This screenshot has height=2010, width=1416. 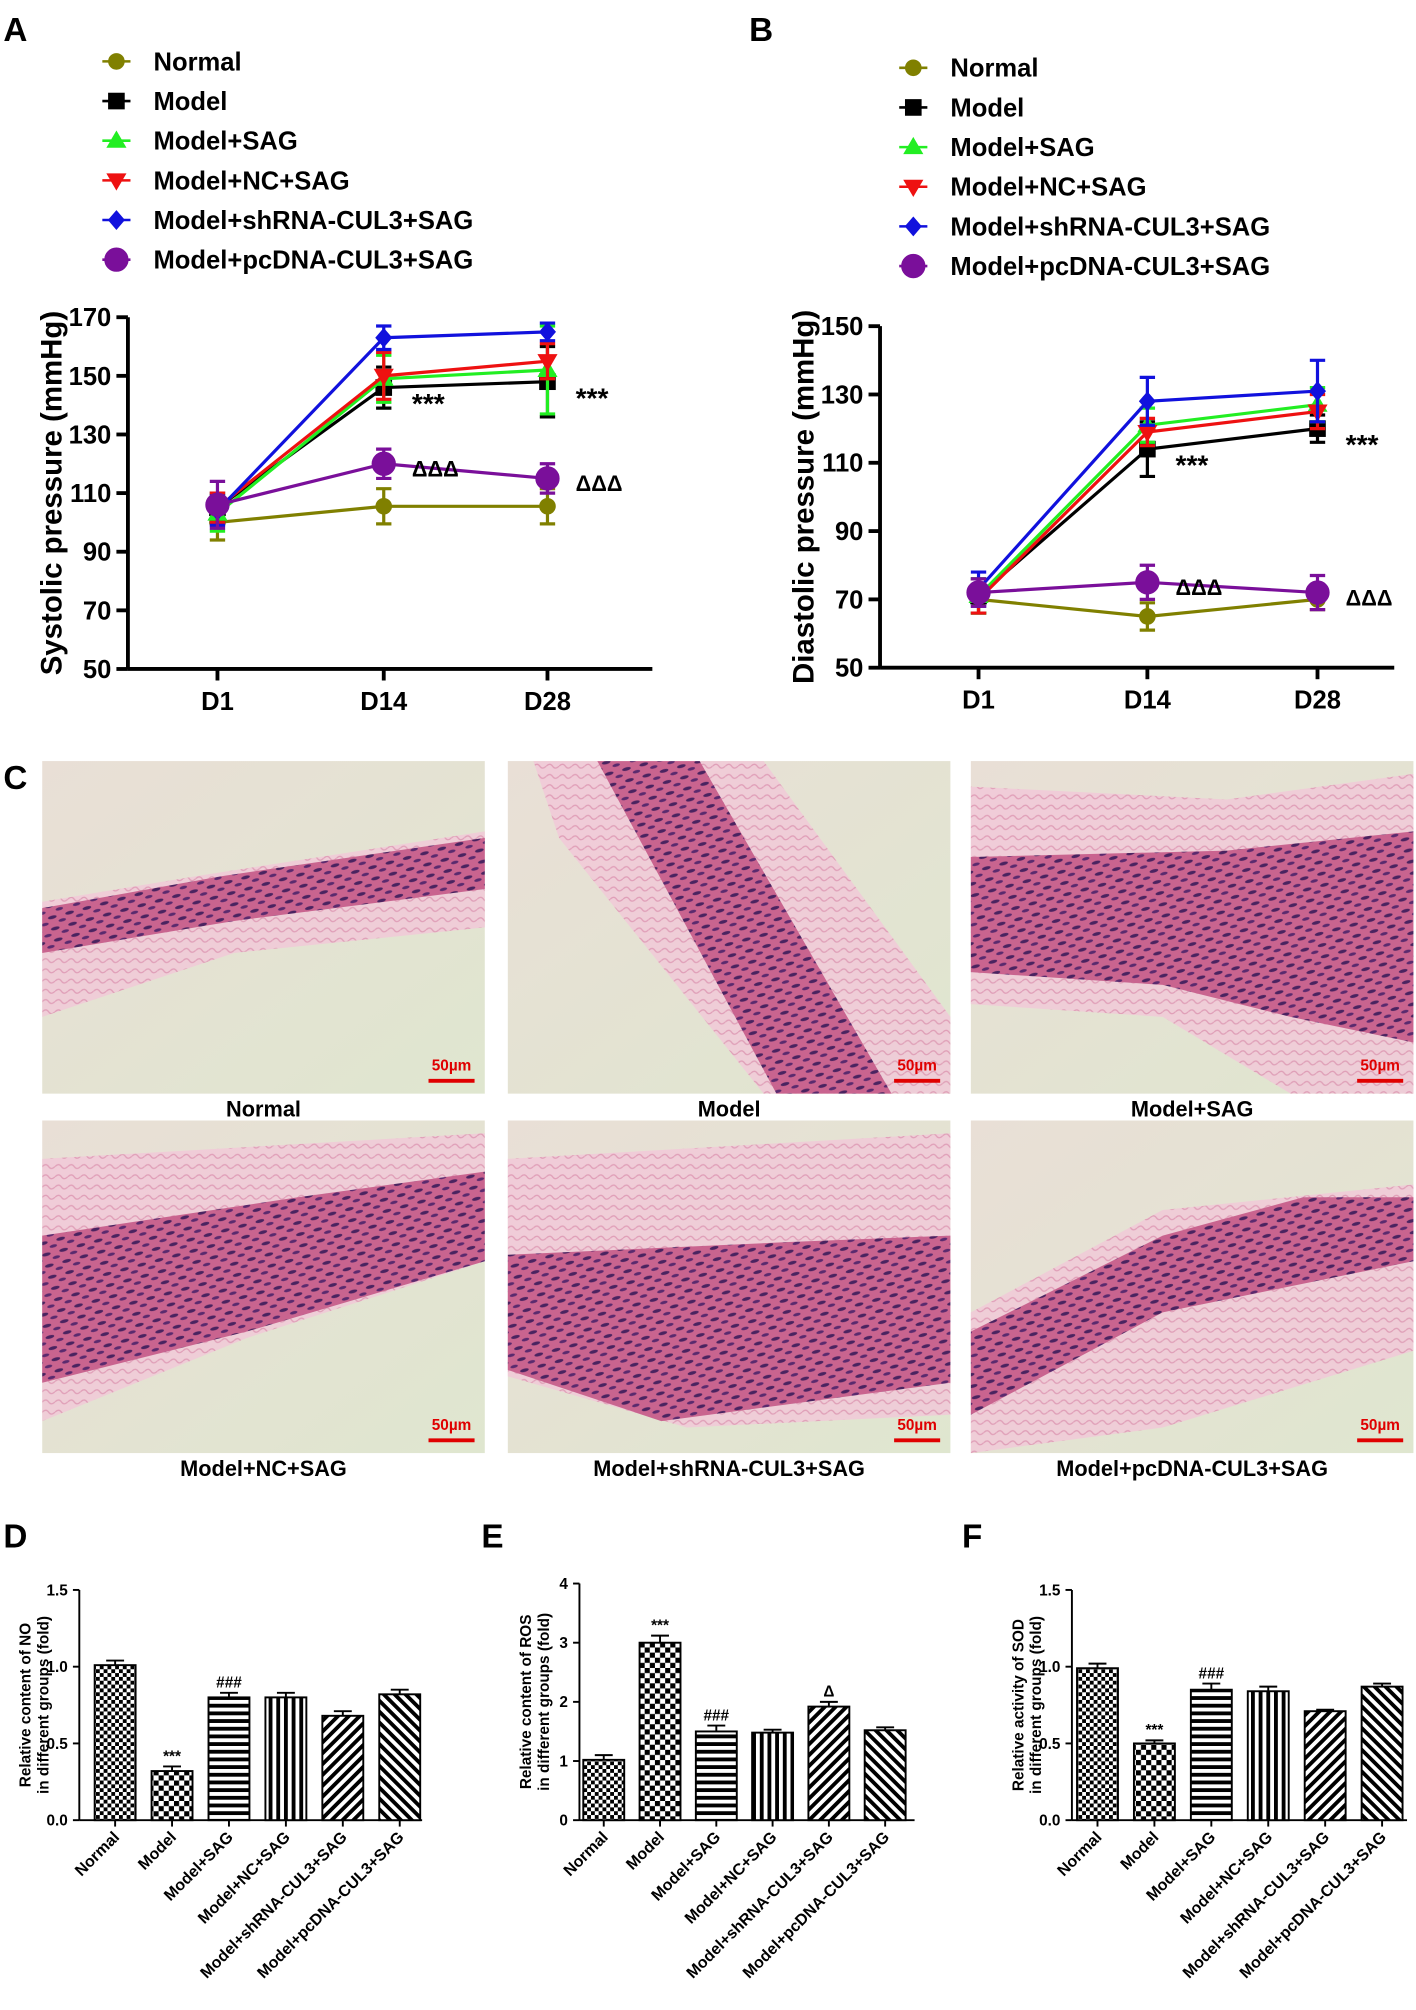 What do you see at coordinates (849, 669) in the screenshot?
I see `y-tick-label: 50` at bounding box center [849, 669].